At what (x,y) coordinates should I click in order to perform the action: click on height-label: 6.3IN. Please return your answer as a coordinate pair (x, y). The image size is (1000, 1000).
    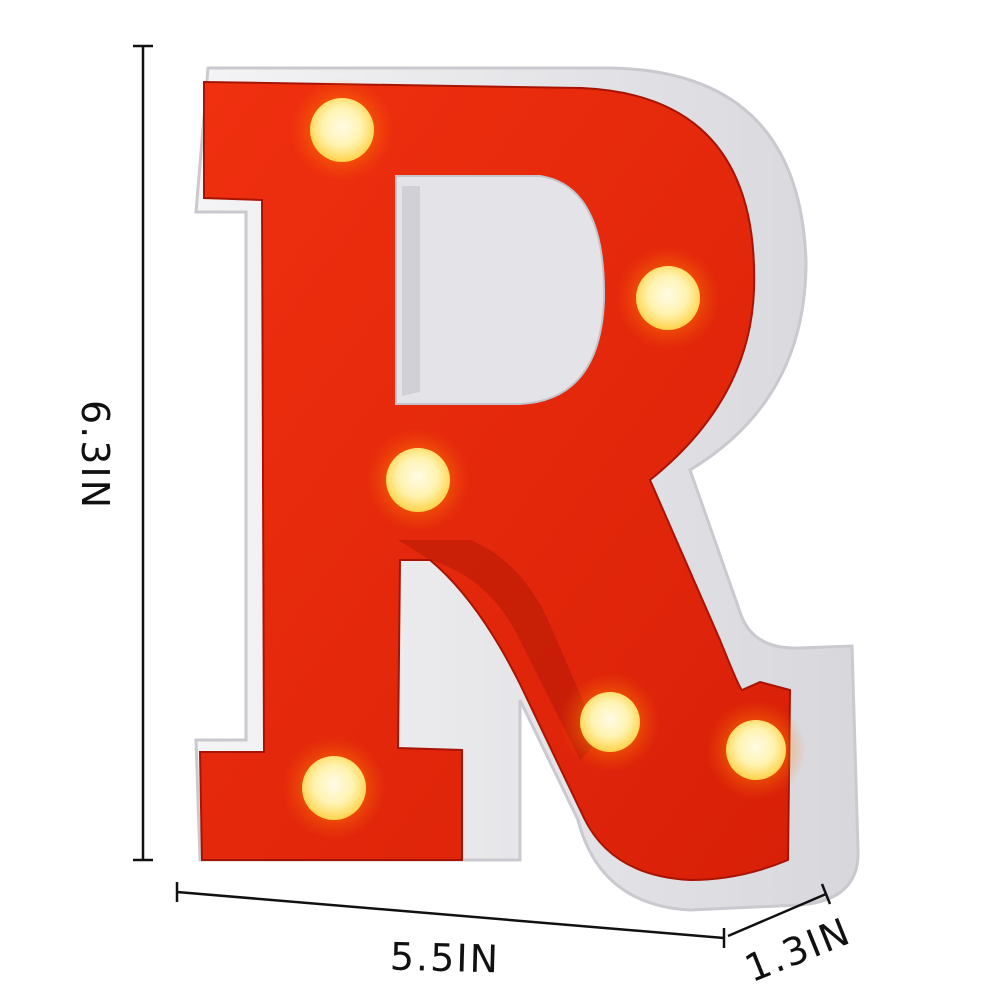
    Looking at the image, I should click on (95, 455).